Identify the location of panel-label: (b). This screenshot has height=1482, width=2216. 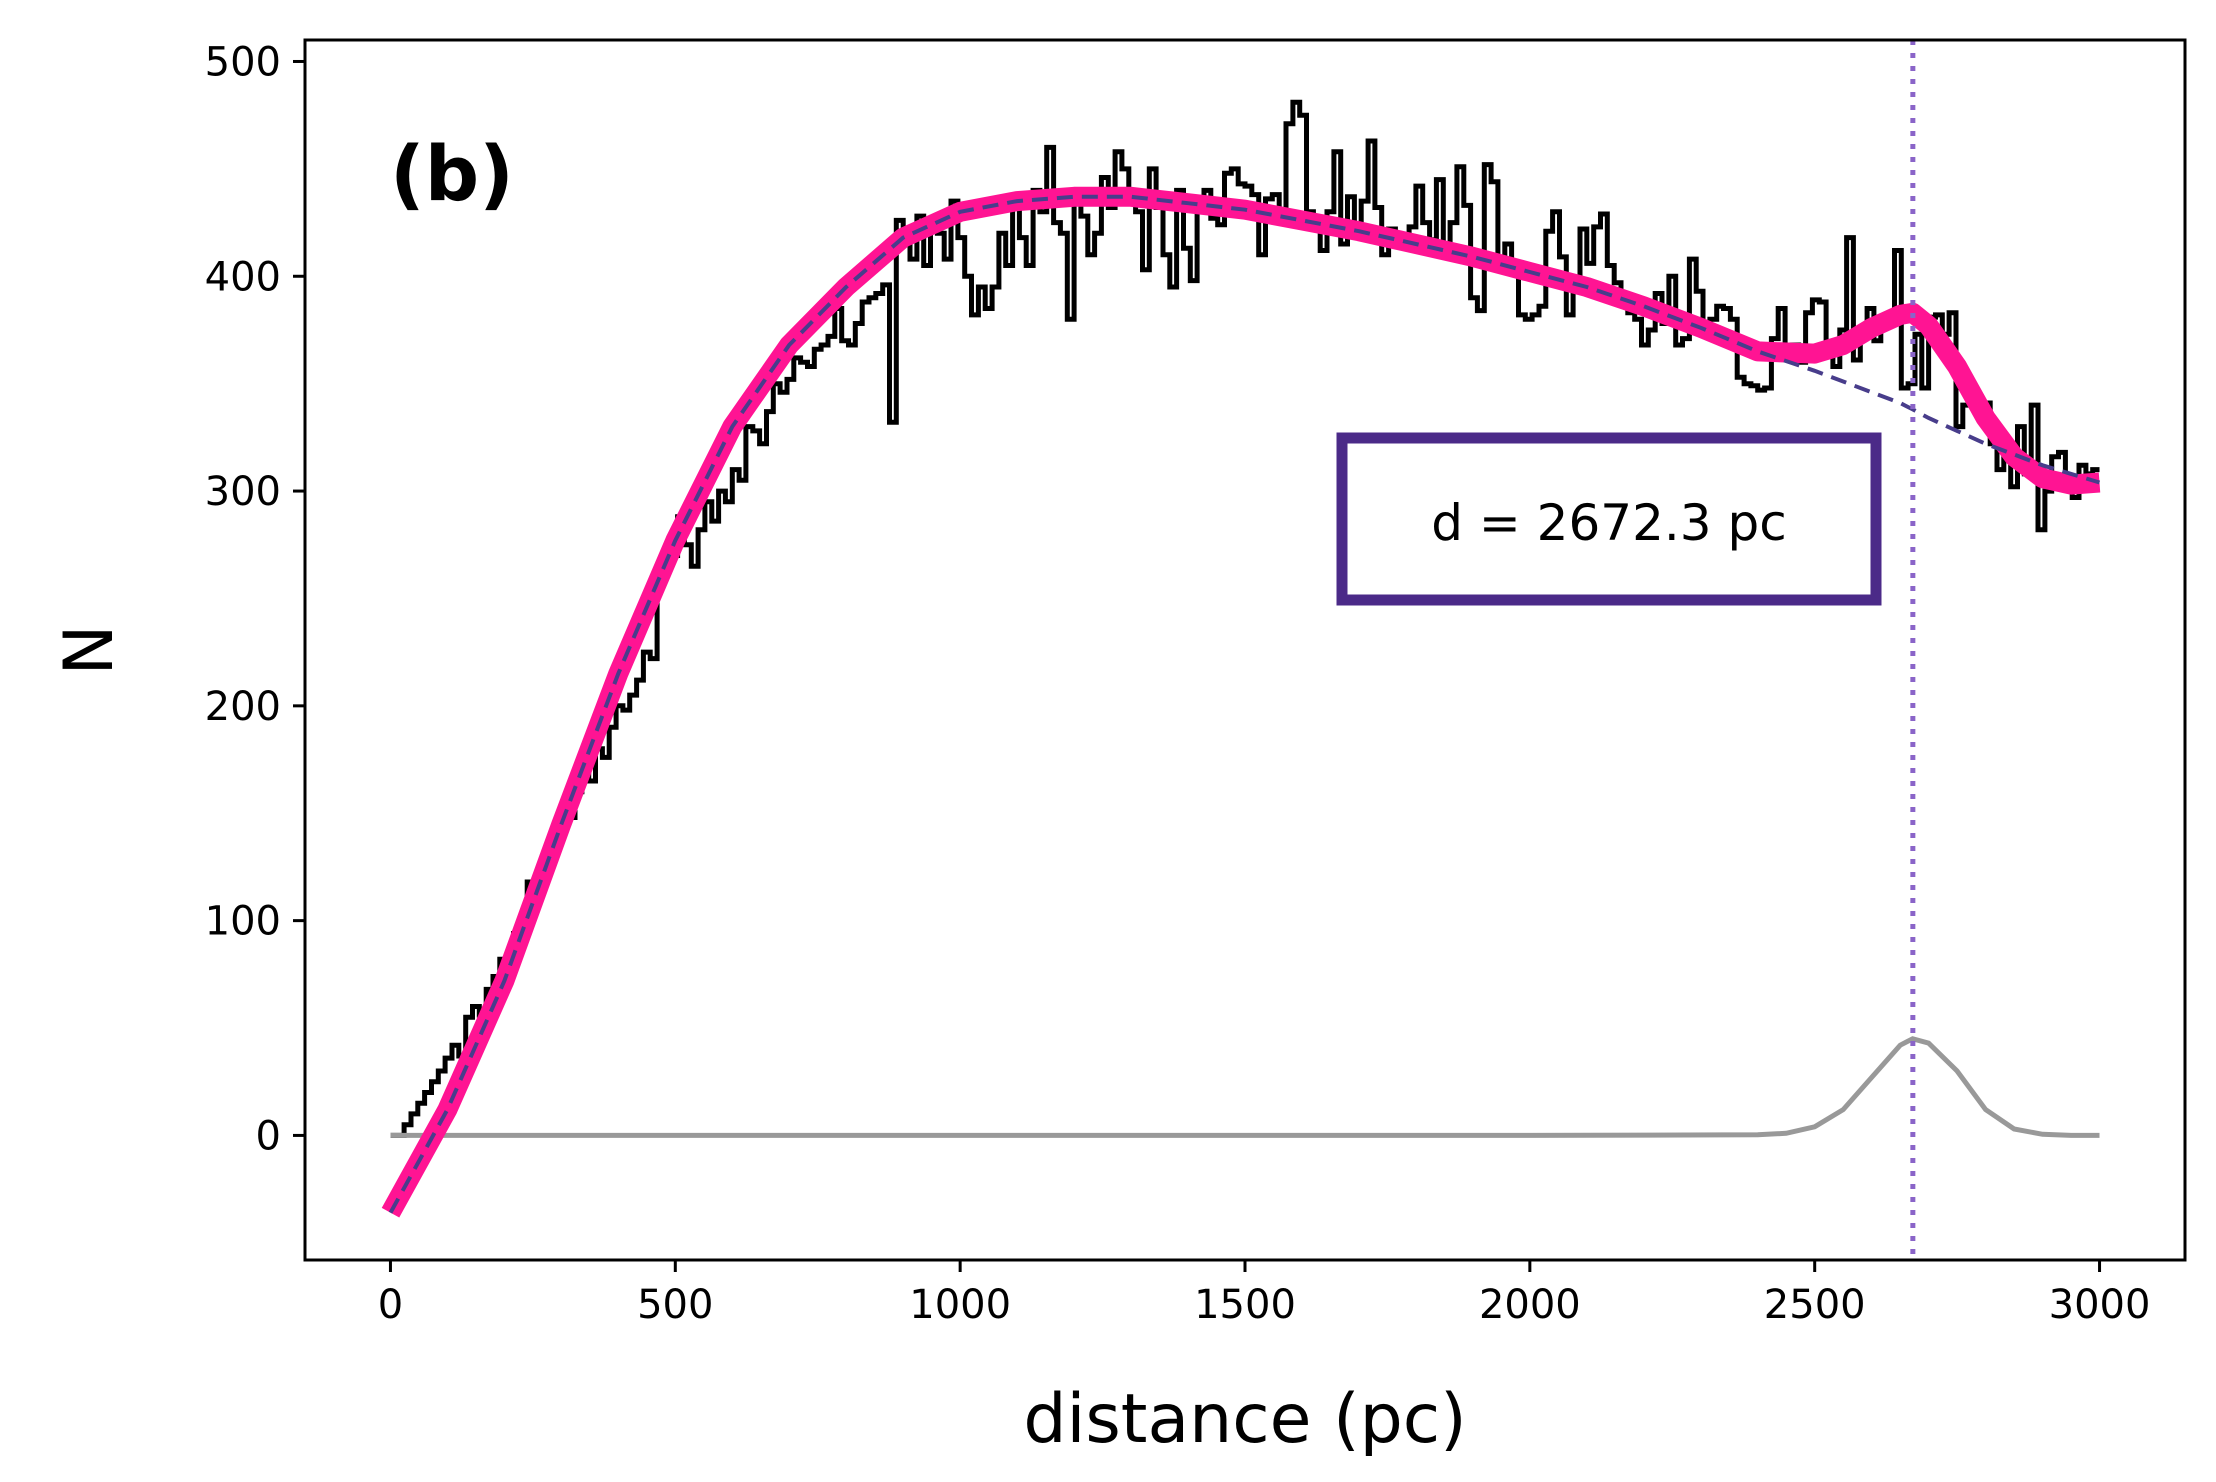
(452, 173).